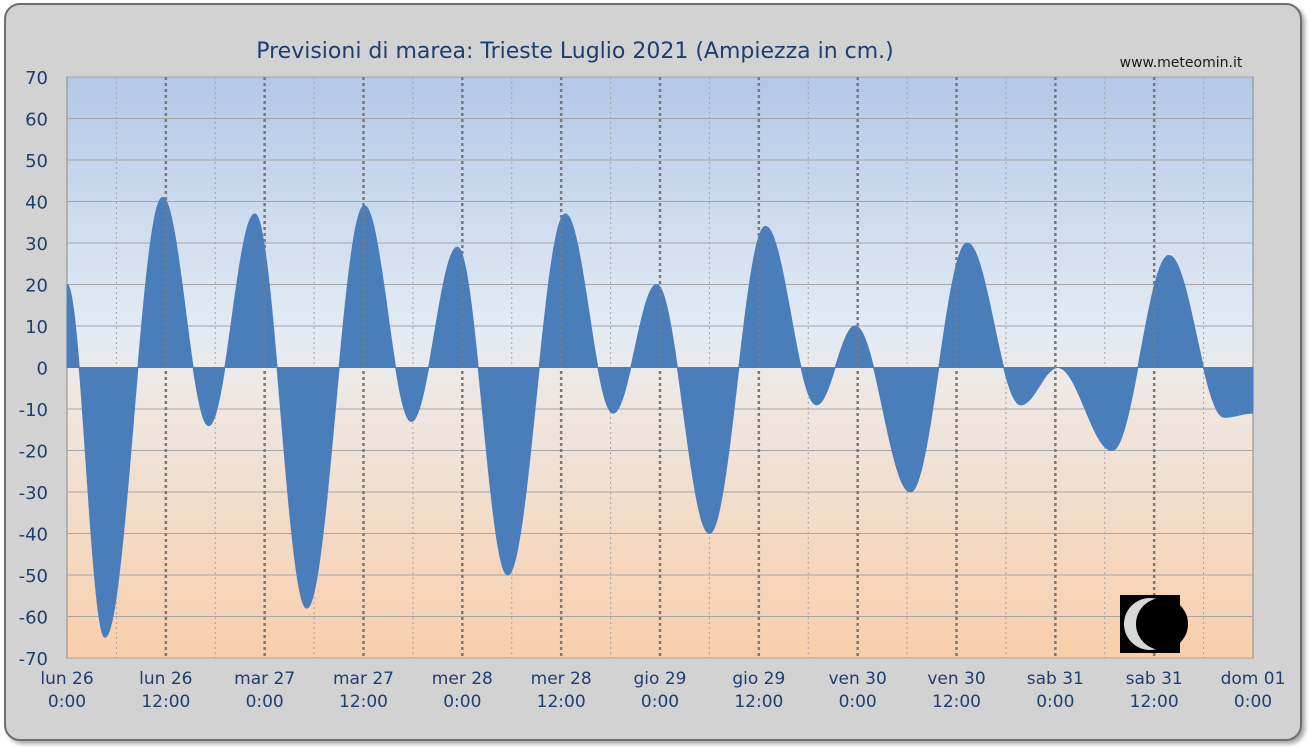  Describe the element at coordinates (1154, 702) in the screenshot. I see `x-tick-time-11: 12:00` at that location.